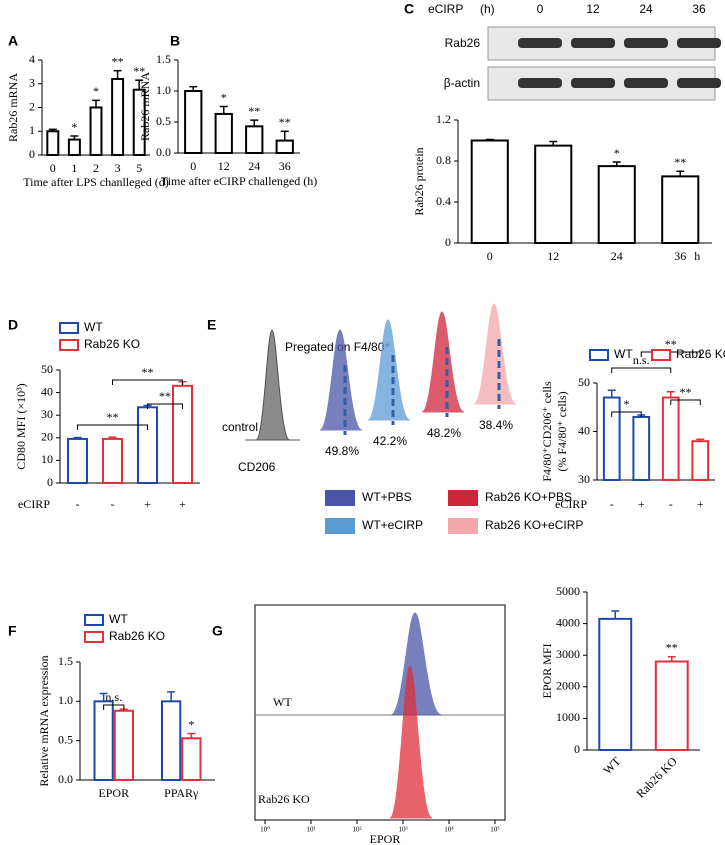  I want to click on x-tick-label: 24, so click(617, 256).